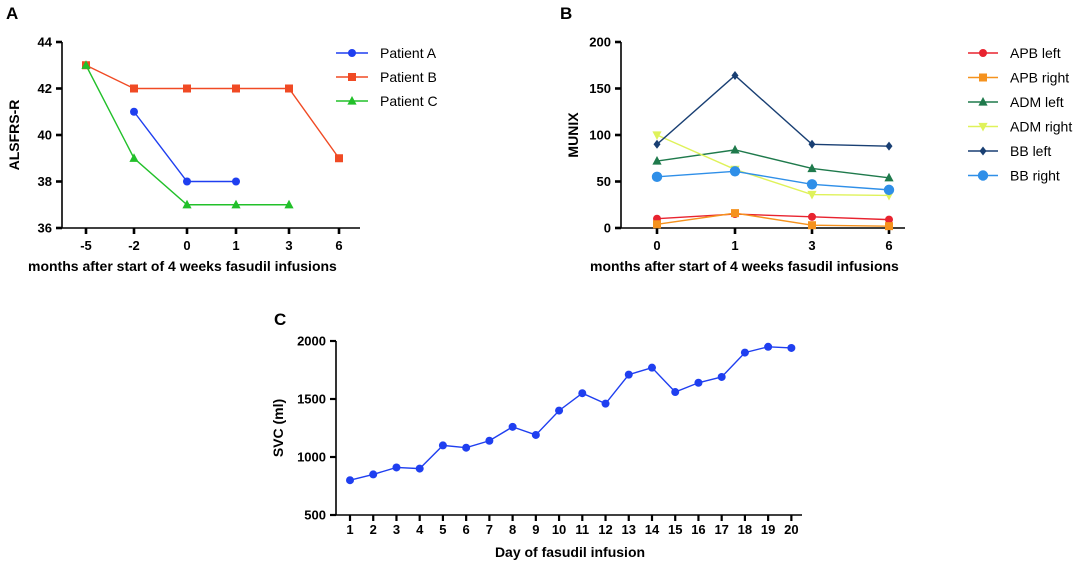 This screenshot has height=563, width=1084. Describe the element at coordinates (442, 529) in the screenshot. I see `panel-c-x-tick-label: 5` at that location.